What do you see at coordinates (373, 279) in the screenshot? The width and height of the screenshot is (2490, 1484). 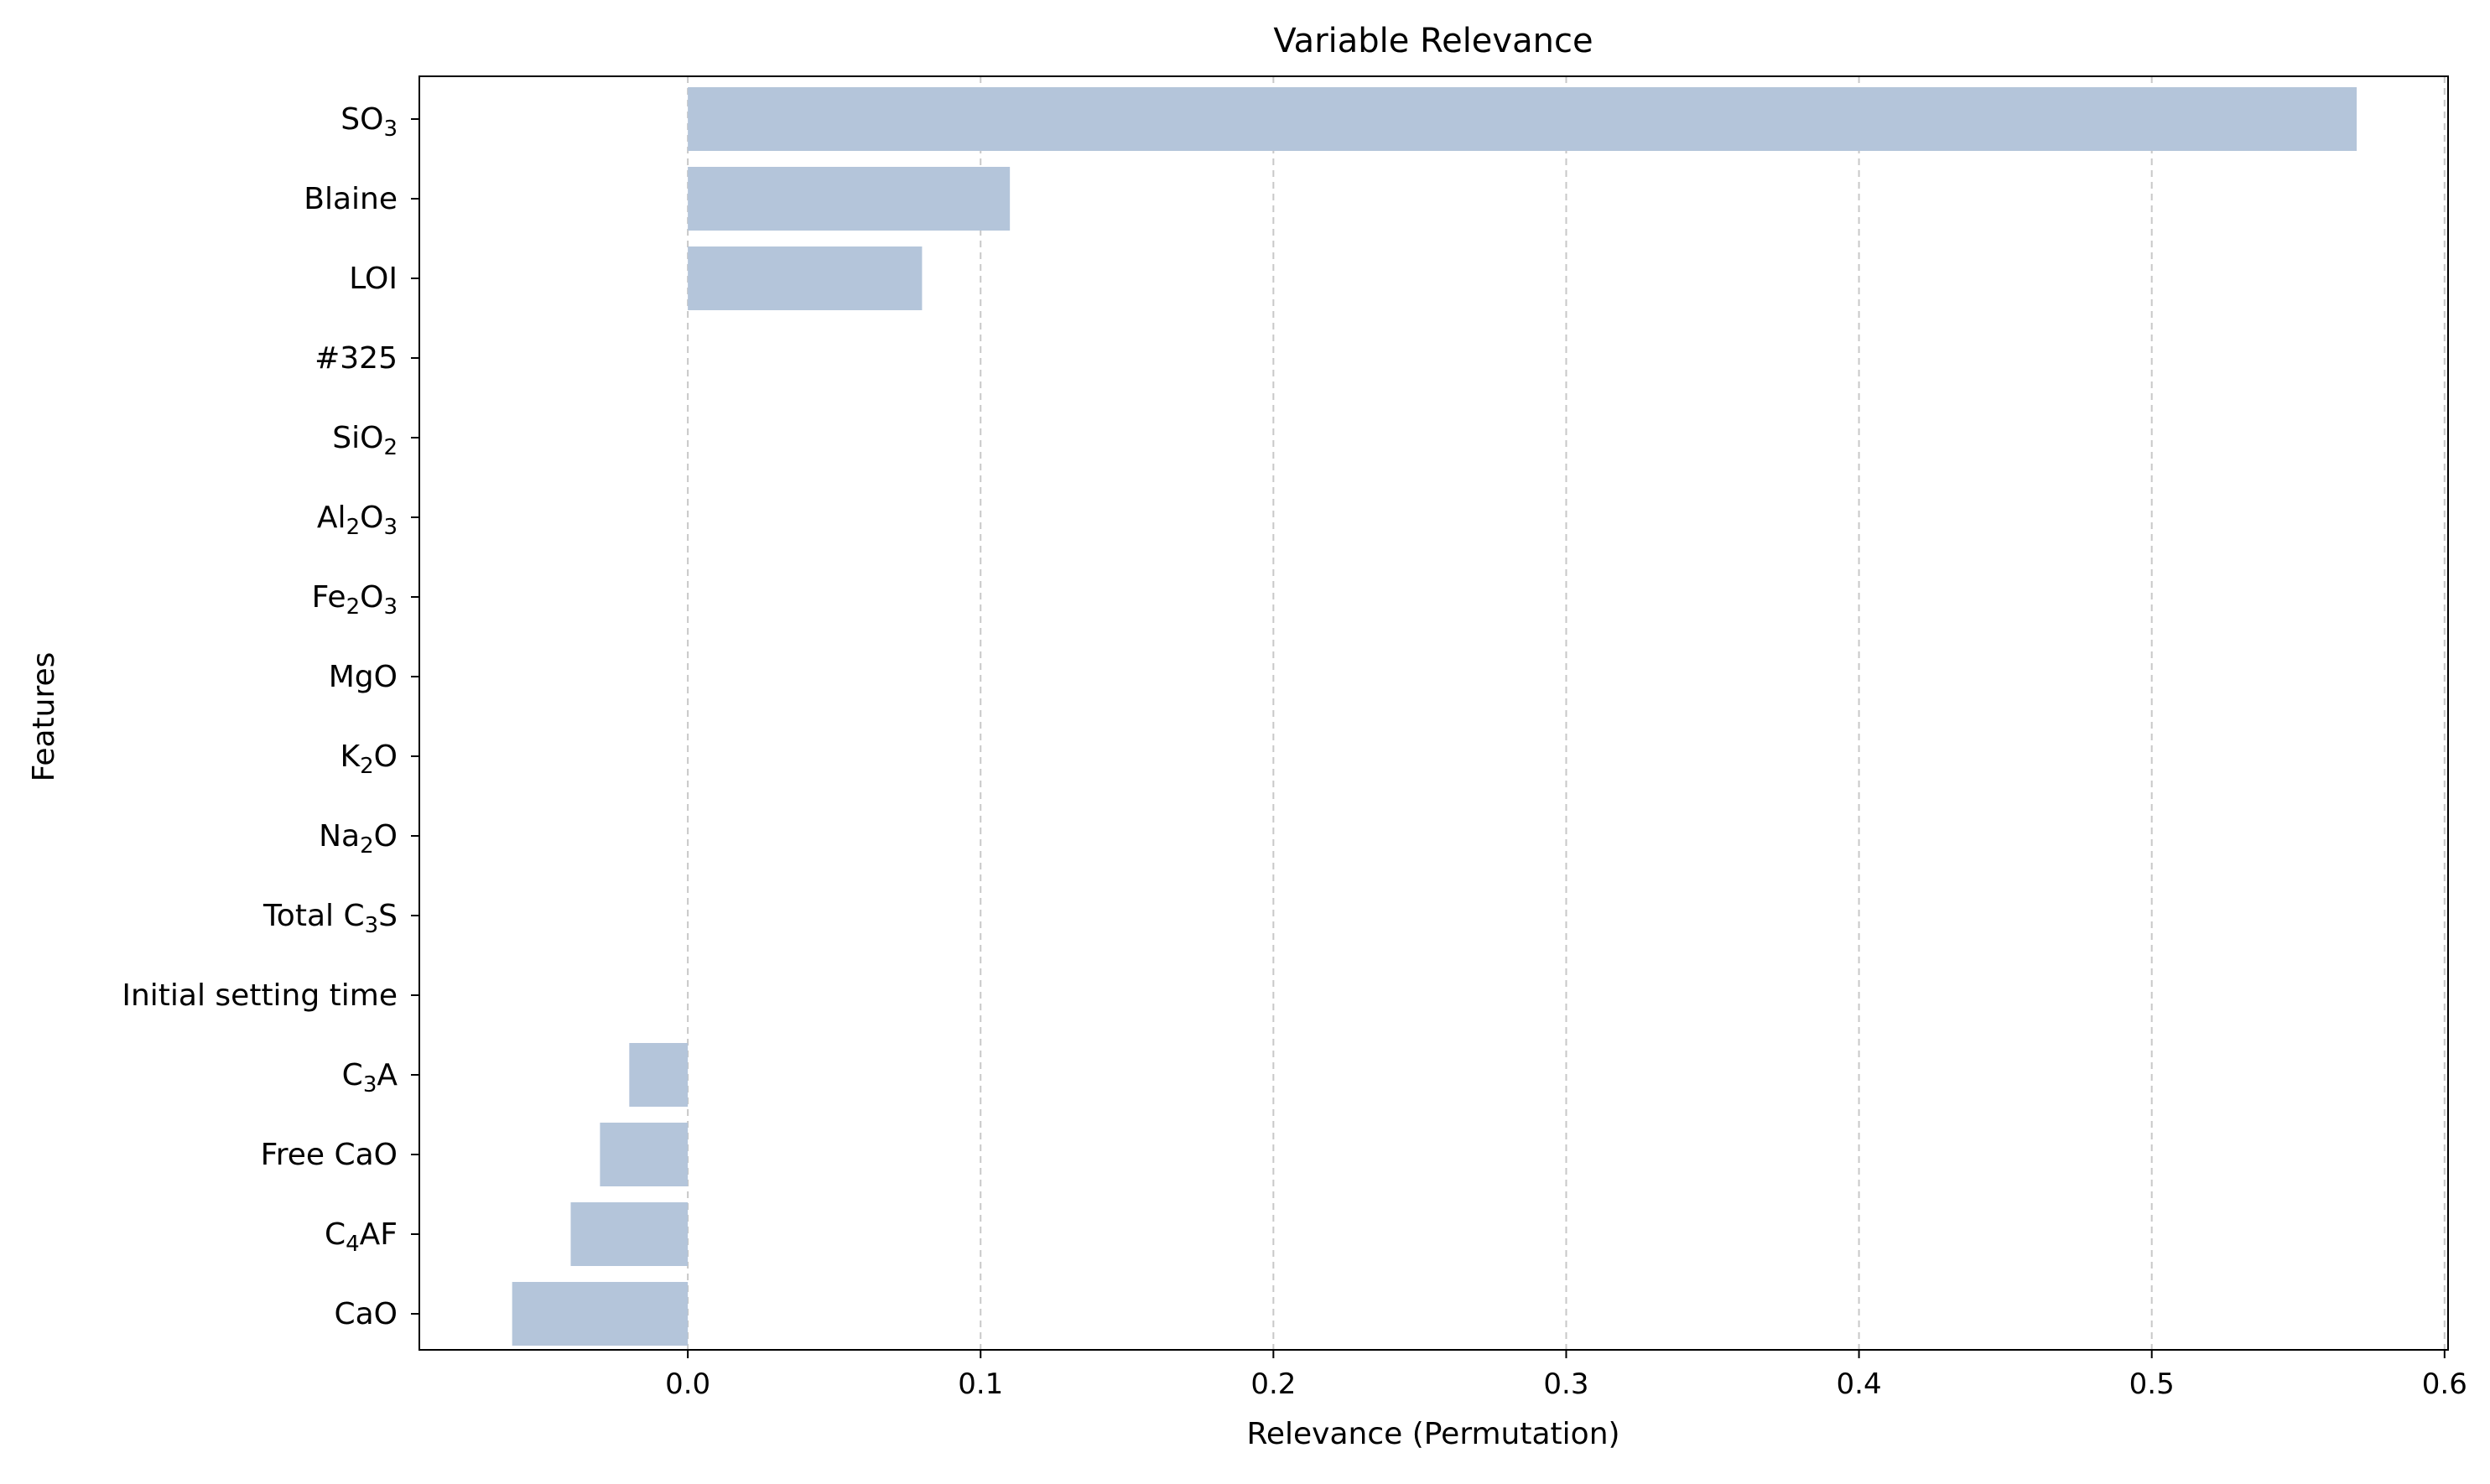 I see `y-tick-label: LOI` at bounding box center [373, 279].